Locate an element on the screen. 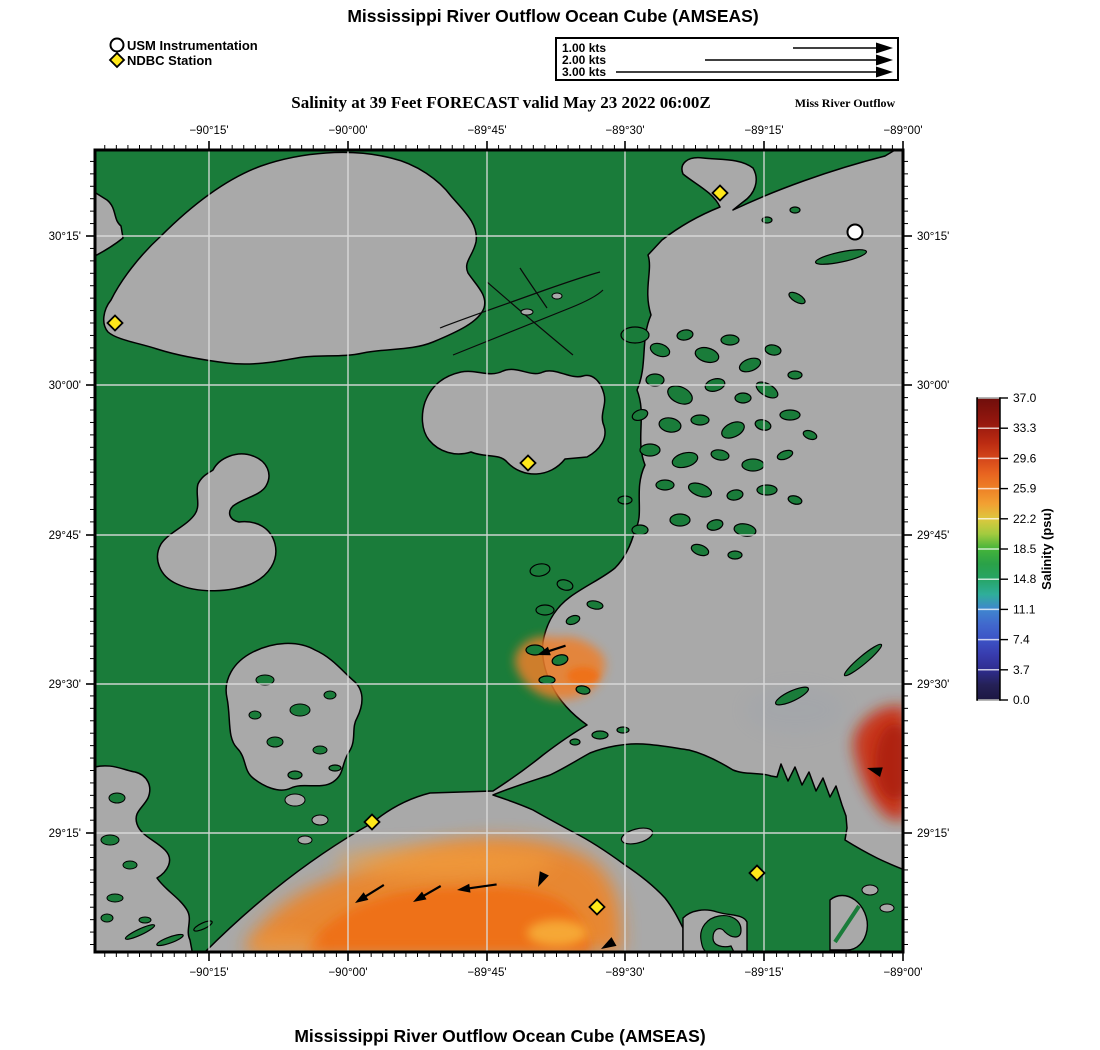  plume-hot-spot is located at coordinates (557, 933).